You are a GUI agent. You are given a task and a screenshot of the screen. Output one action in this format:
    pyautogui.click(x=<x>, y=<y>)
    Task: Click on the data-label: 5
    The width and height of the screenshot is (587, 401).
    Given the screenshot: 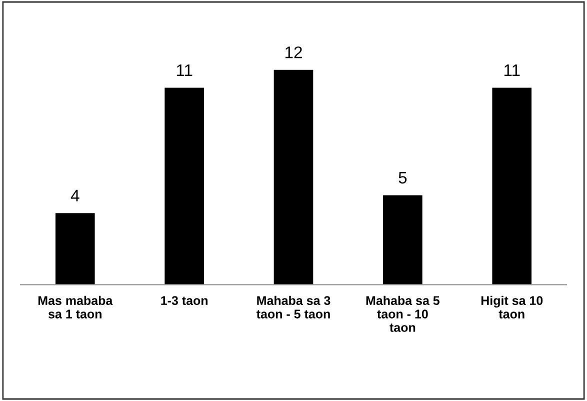 What is the action you would take?
    pyautogui.click(x=402, y=178)
    